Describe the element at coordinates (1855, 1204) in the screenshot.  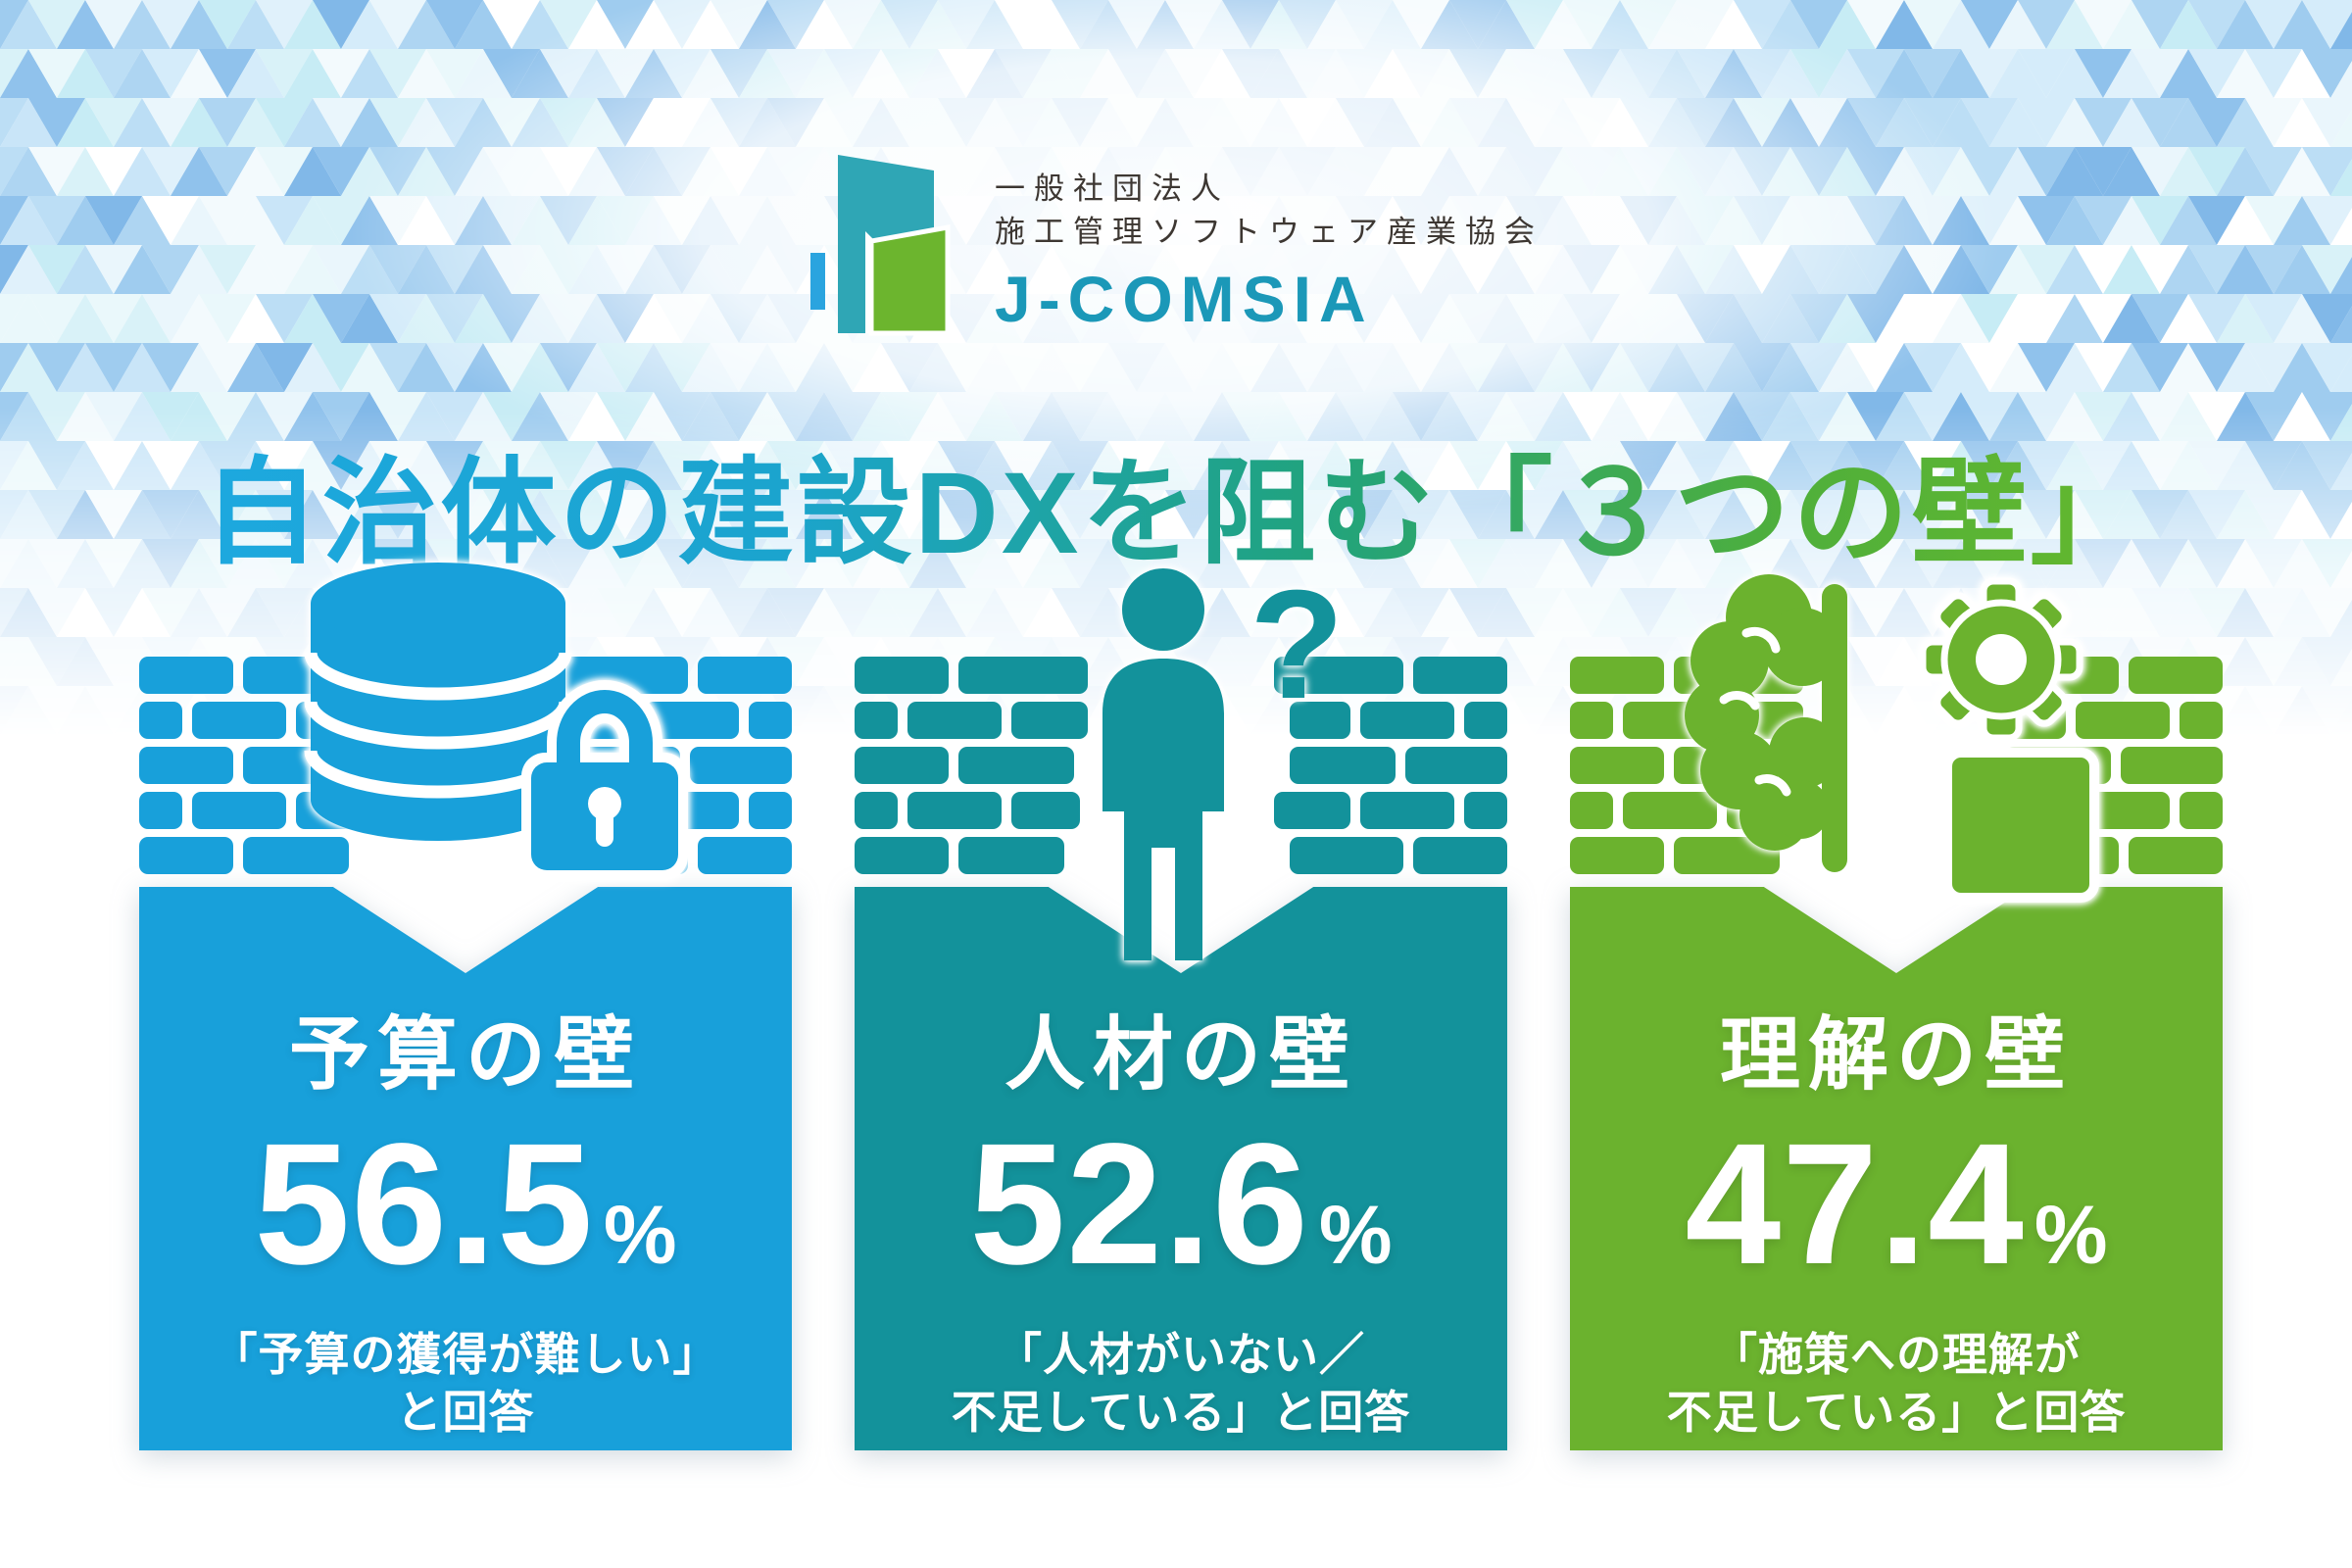
I see `percent-number: 47.4` at that location.